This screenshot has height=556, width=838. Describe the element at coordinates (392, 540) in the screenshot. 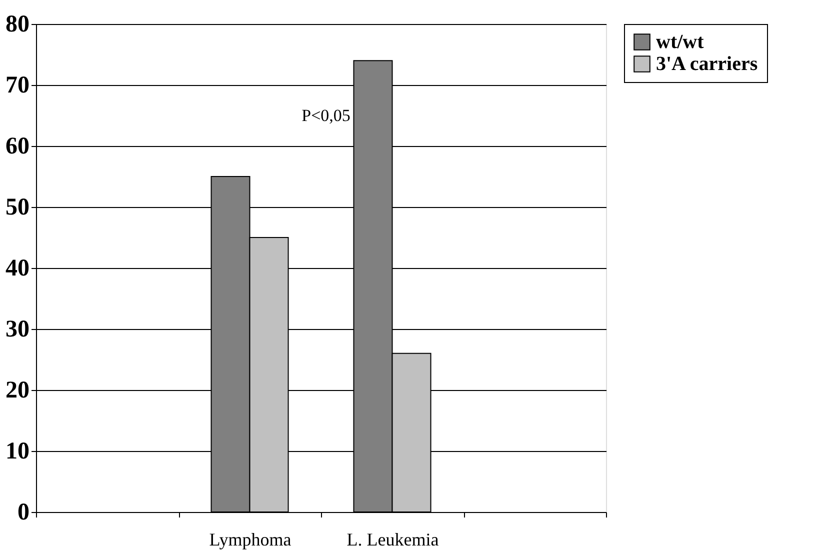

I see `x-tick-label: L. Leukemia` at that location.